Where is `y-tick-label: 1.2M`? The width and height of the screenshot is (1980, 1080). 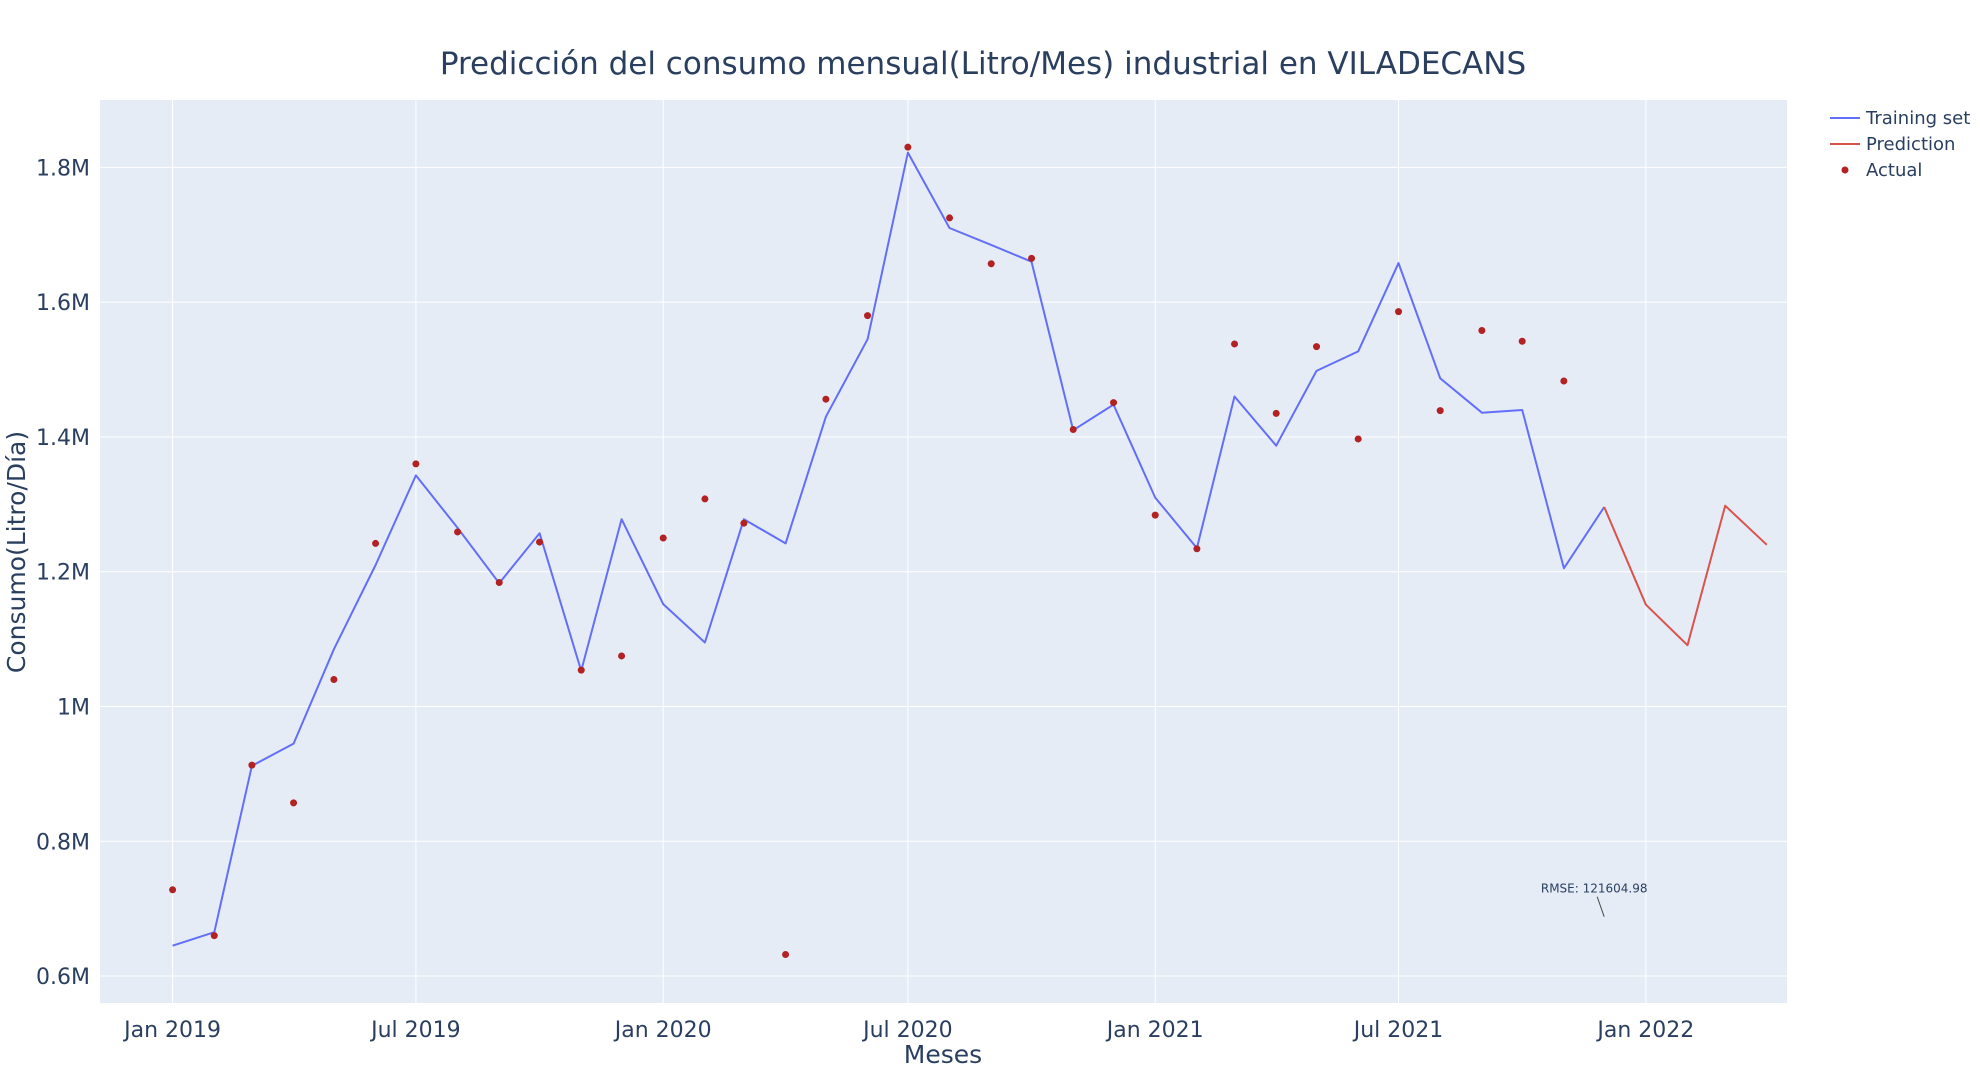
y-tick-label: 1.2M is located at coordinates (63, 573).